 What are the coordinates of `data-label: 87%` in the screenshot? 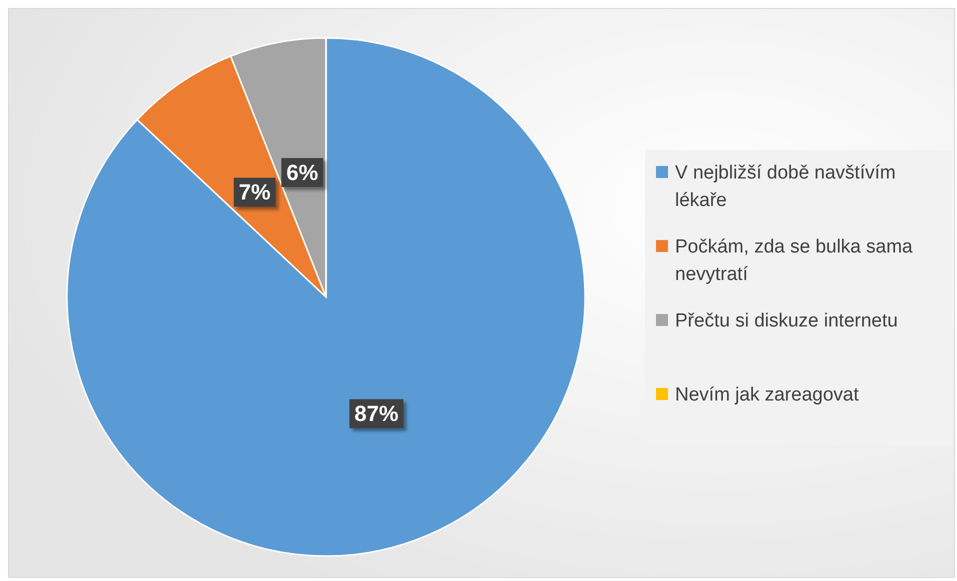 It's located at (376, 413).